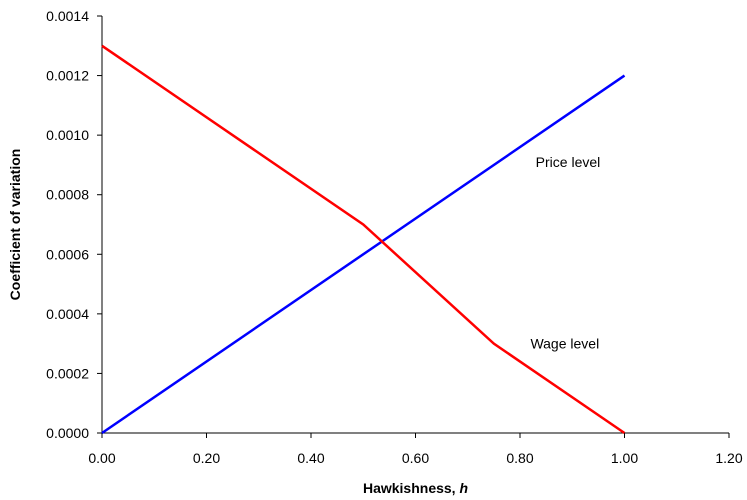 Image resolution: width=747 pixels, height=500 pixels. Describe the element at coordinates (564, 344) in the screenshot. I see `series-label: Wage level` at that location.